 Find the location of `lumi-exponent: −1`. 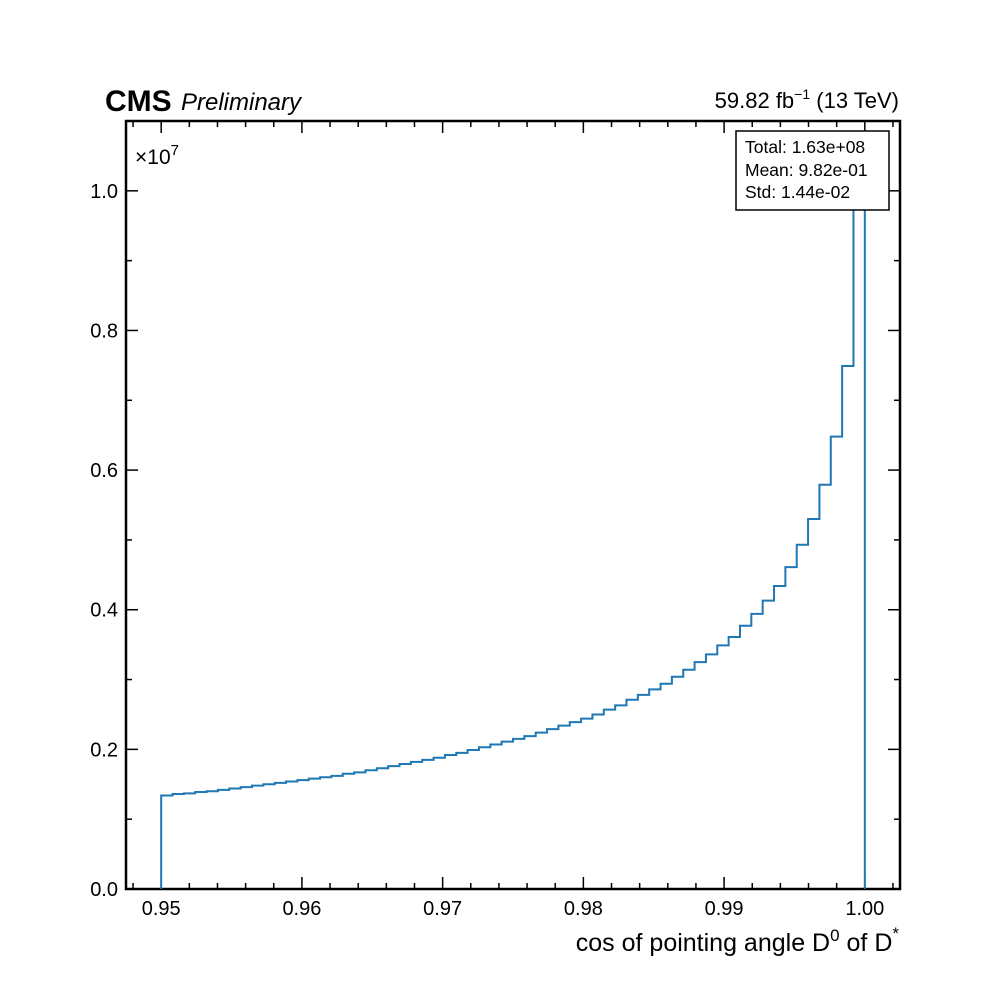

lumi-exponent: −1 is located at coordinates (802, 94).